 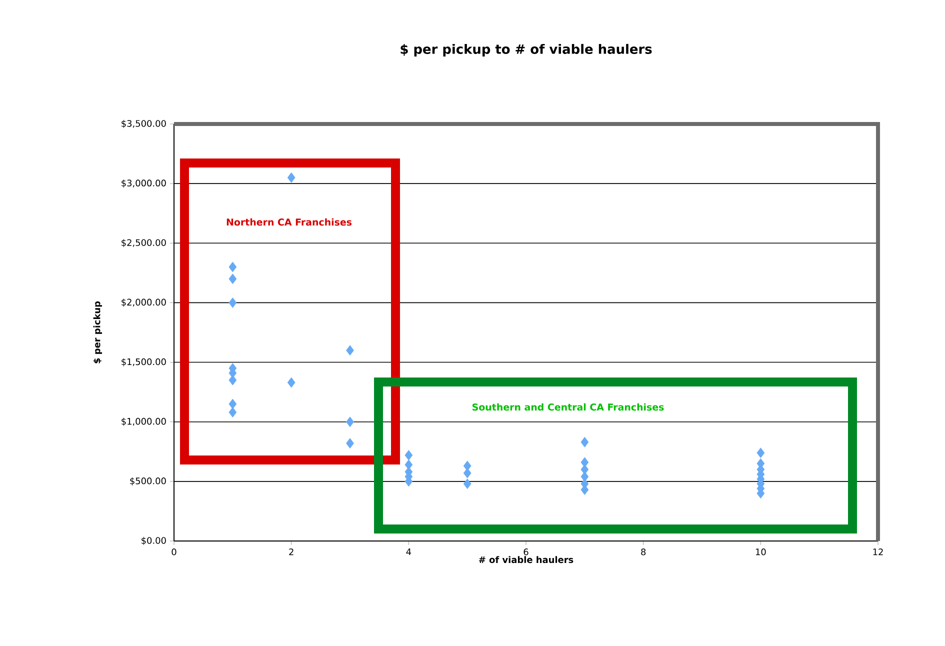 I want to click on x-axis-title: # of viable haulers, so click(x=526, y=560).